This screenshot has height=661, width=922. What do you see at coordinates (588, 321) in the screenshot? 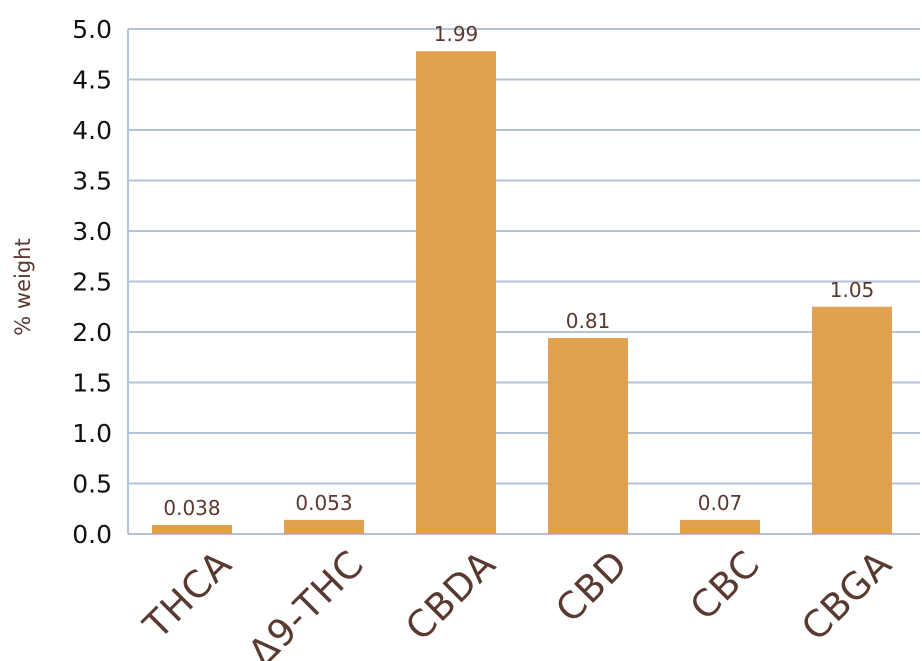
I see `data-label: 0.81` at bounding box center [588, 321].